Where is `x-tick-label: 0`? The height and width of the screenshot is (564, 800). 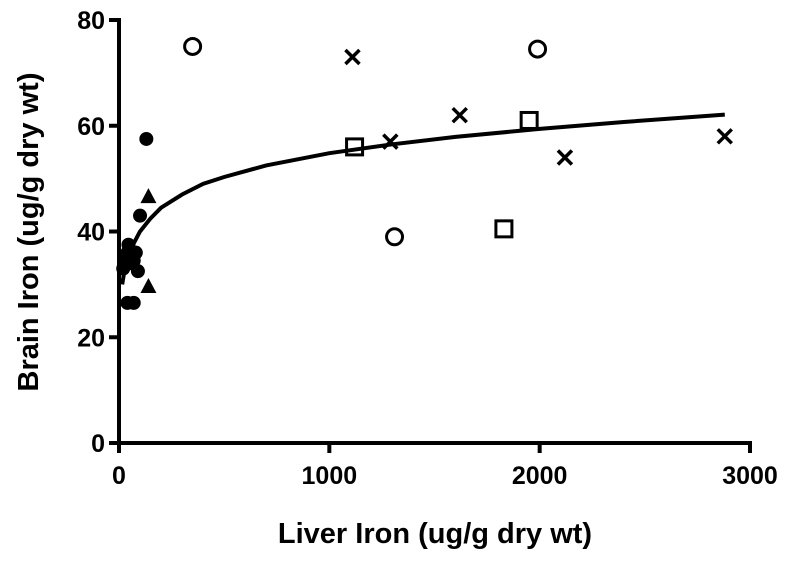
x-tick-label: 0 is located at coordinates (119, 476).